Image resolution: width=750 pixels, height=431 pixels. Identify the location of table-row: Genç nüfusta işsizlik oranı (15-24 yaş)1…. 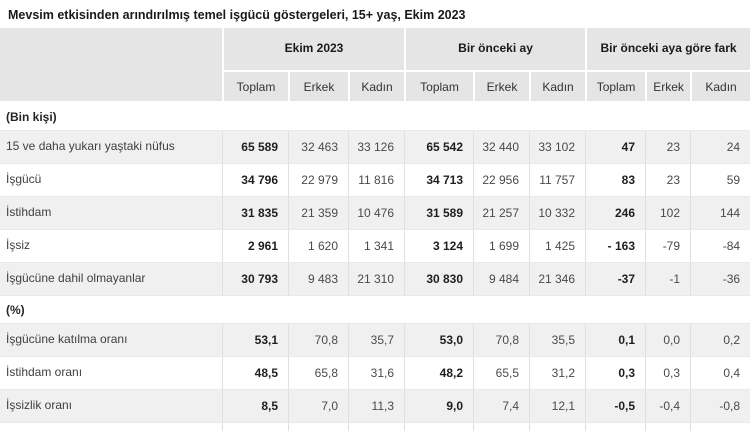
(375, 427).